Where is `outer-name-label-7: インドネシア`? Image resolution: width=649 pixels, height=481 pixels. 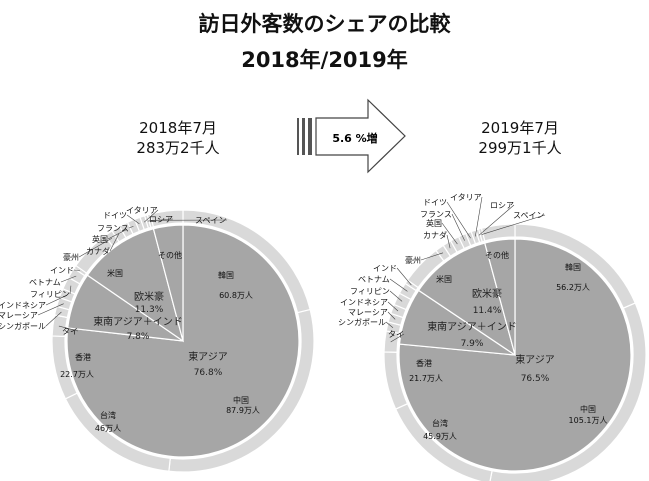
outer-name-label-7: インドネシア is located at coordinates (23, 305).